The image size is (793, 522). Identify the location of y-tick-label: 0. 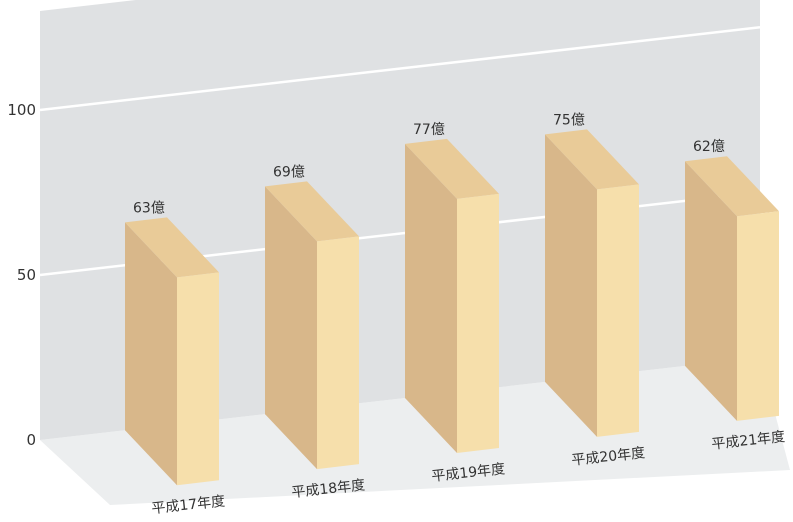
(31, 440).